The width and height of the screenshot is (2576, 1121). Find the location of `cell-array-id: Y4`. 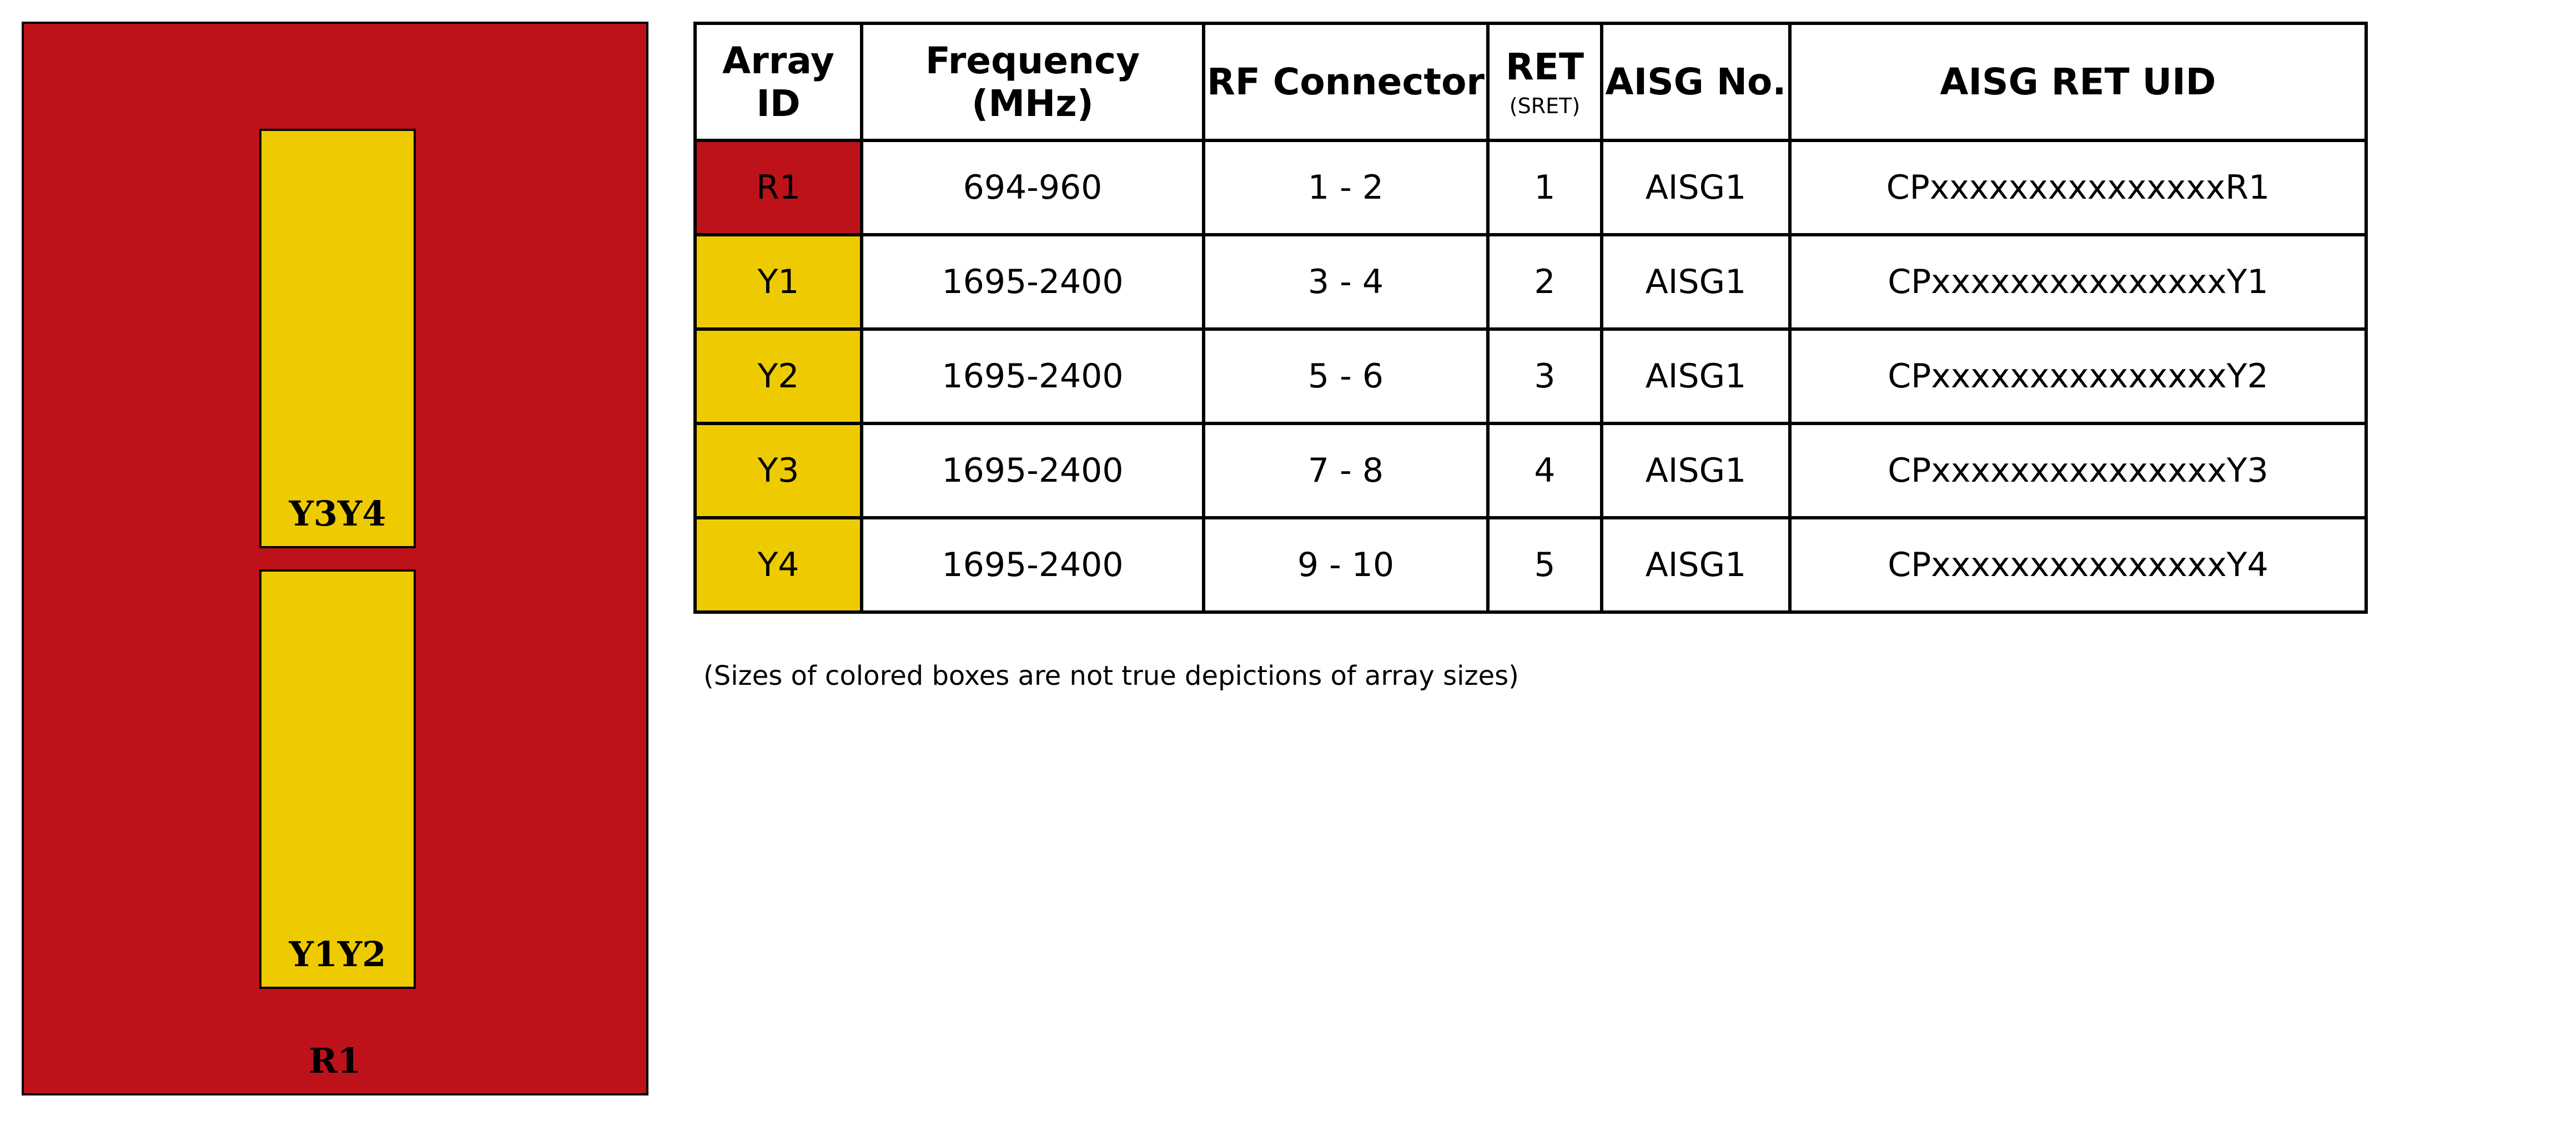

cell-array-id: Y4 is located at coordinates (778, 565).